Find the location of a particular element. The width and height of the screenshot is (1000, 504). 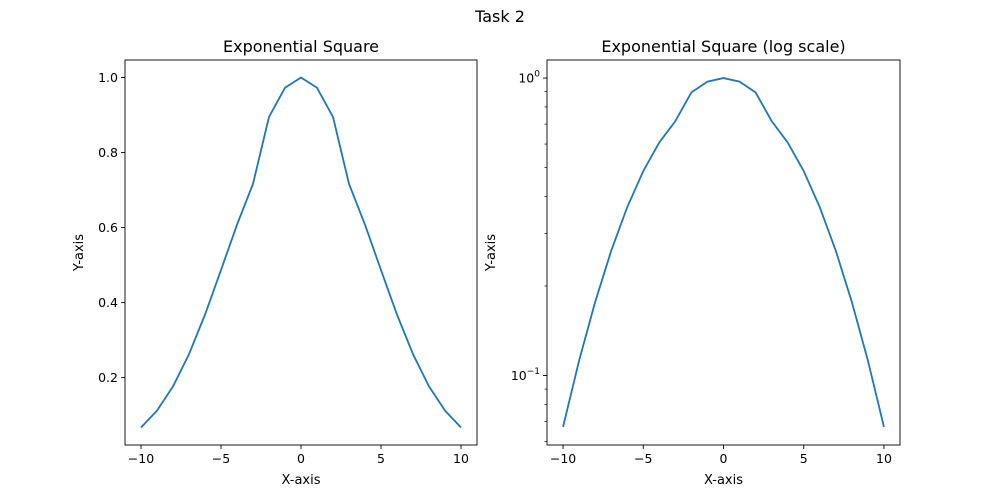

y-tick-label: 10⁻¹ is located at coordinates (525, 375).